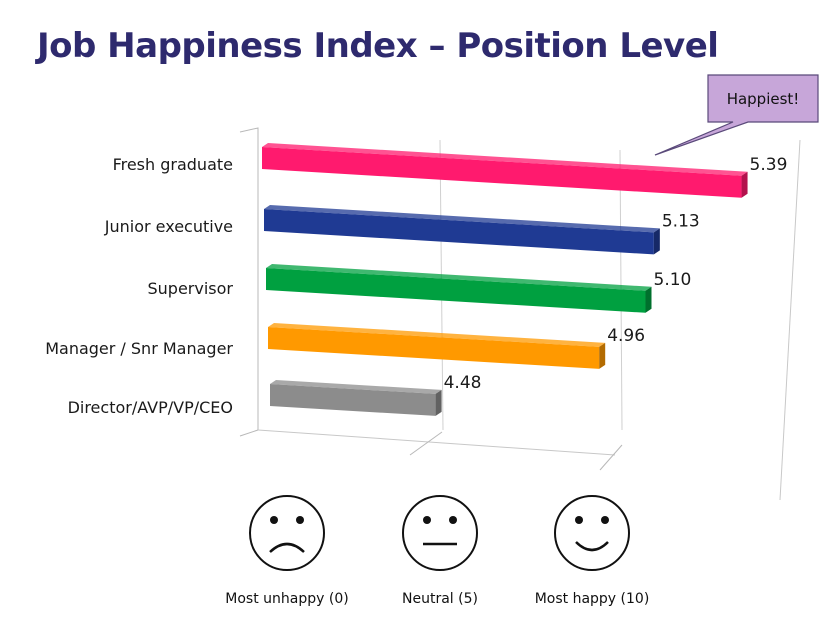 The height and width of the screenshot is (622, 830). I want to click on happy-face-icon, so click(592, 533).